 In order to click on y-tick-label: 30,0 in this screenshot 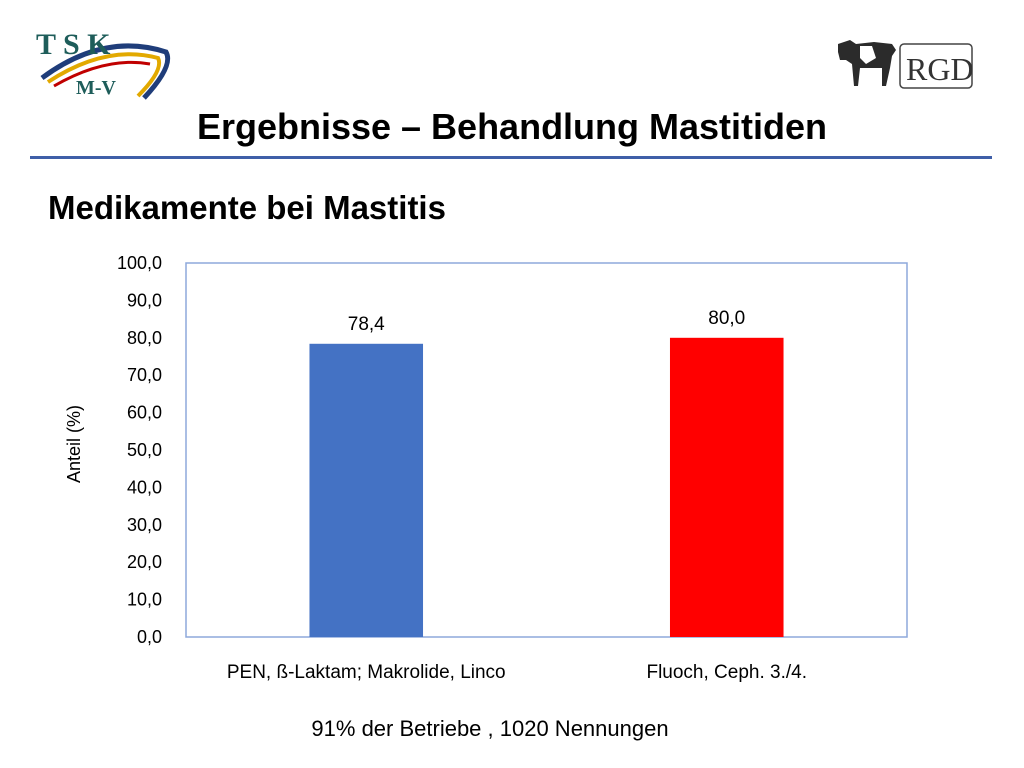, I will do `click(144, 525)`.